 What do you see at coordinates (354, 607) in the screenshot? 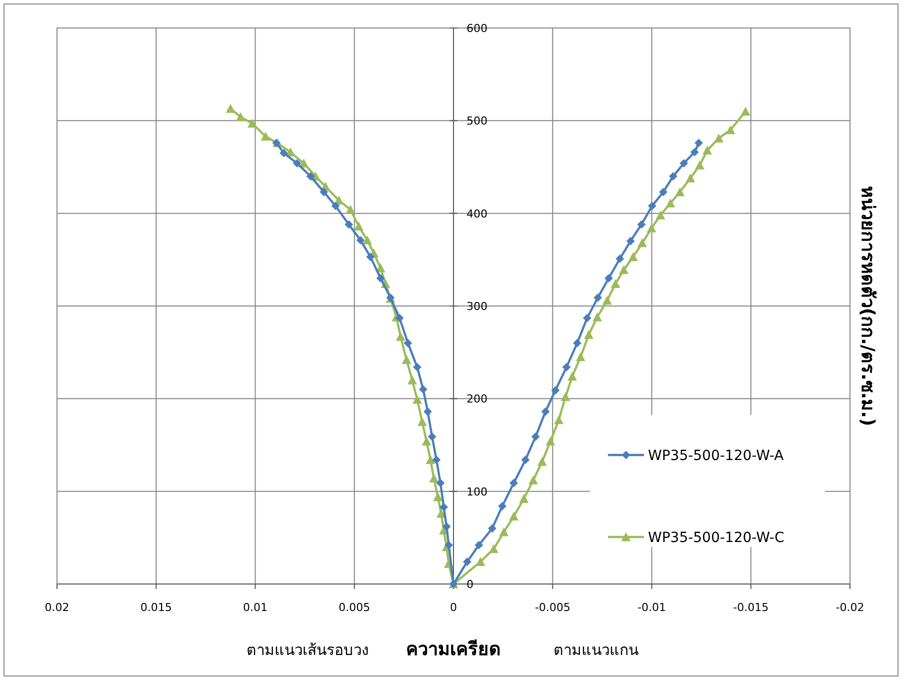
I see `x-tick-label: 0.005` at bounding box center [354, 607].